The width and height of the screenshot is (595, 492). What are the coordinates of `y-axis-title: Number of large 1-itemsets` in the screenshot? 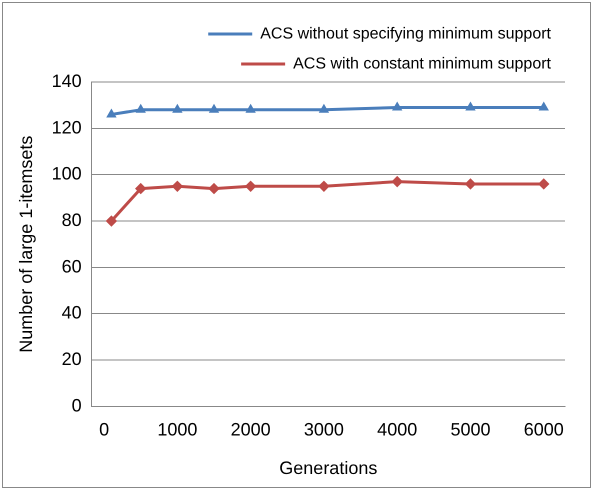 It's located at (26, 244).